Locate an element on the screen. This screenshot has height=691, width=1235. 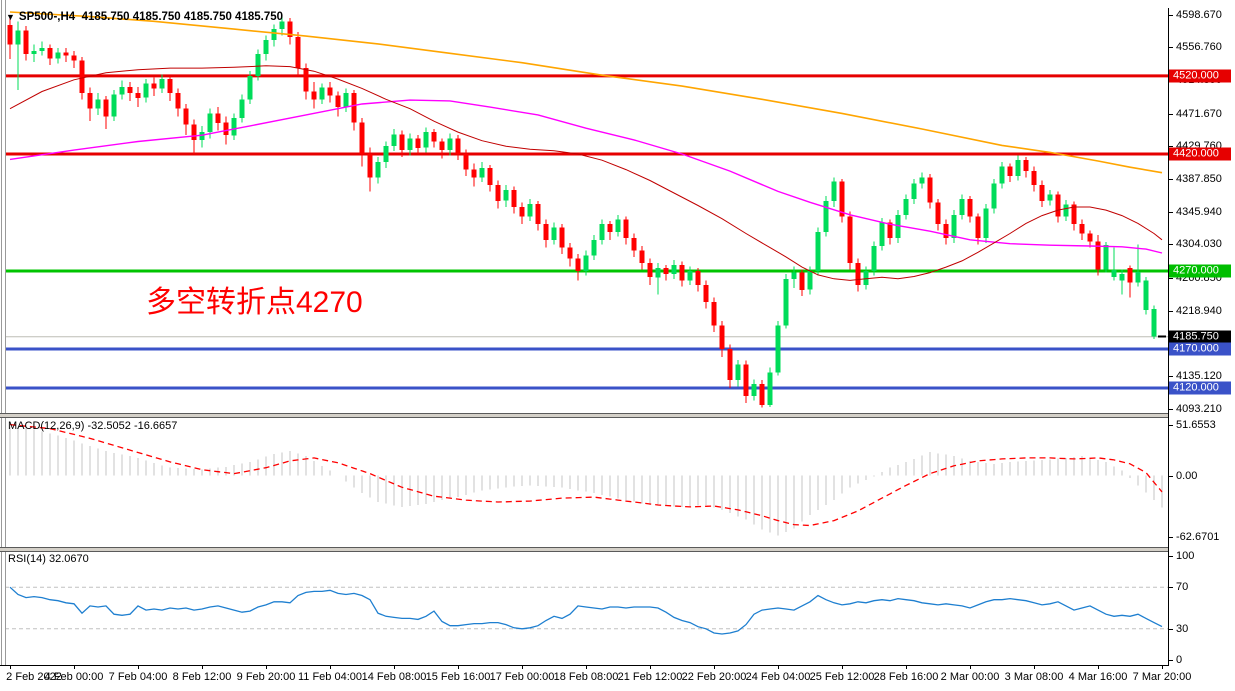
time-tick-label: 17 Feb 00:00 is located at coordinates (522, 677).